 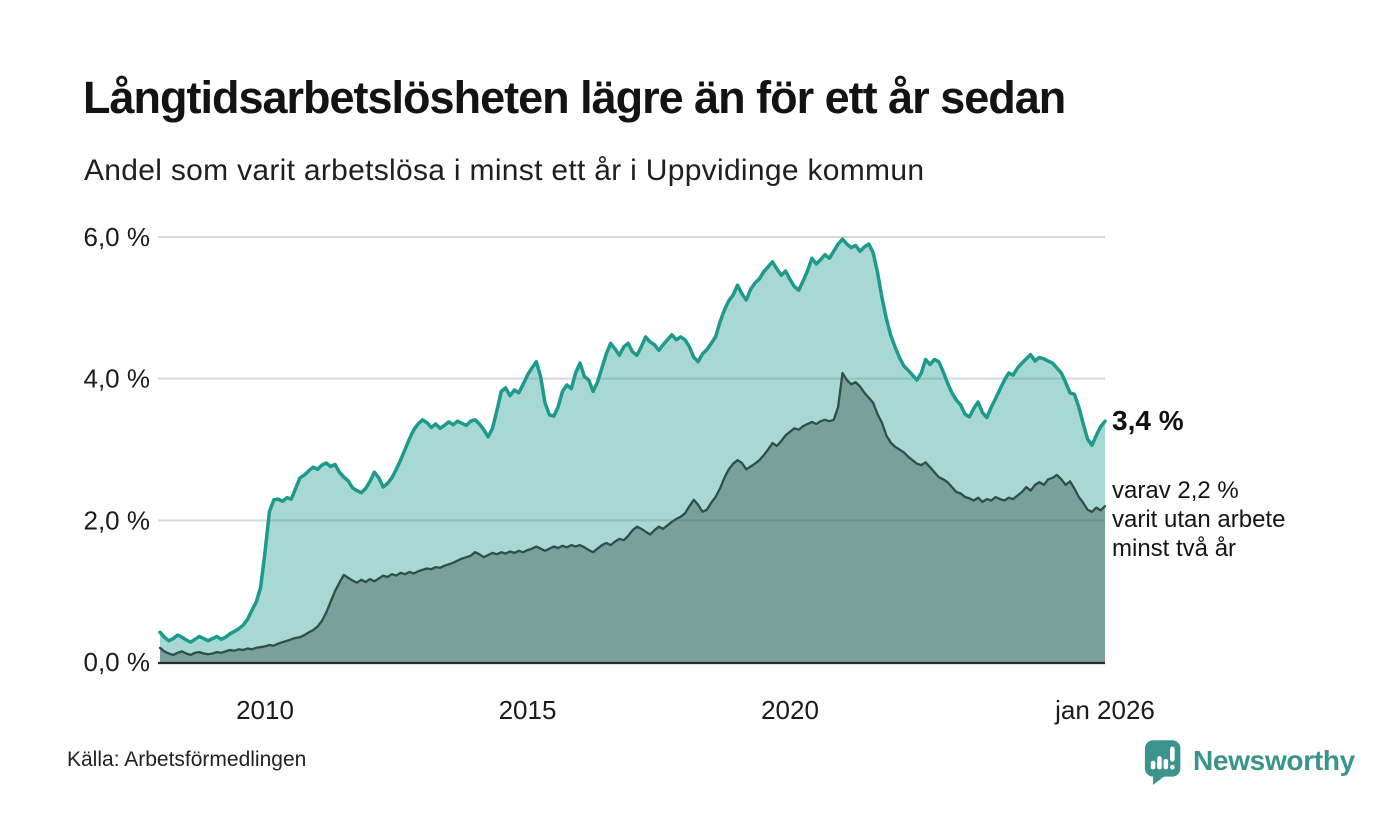 I want to click on x-tick-label: 2015, so click(x=528, y=710).